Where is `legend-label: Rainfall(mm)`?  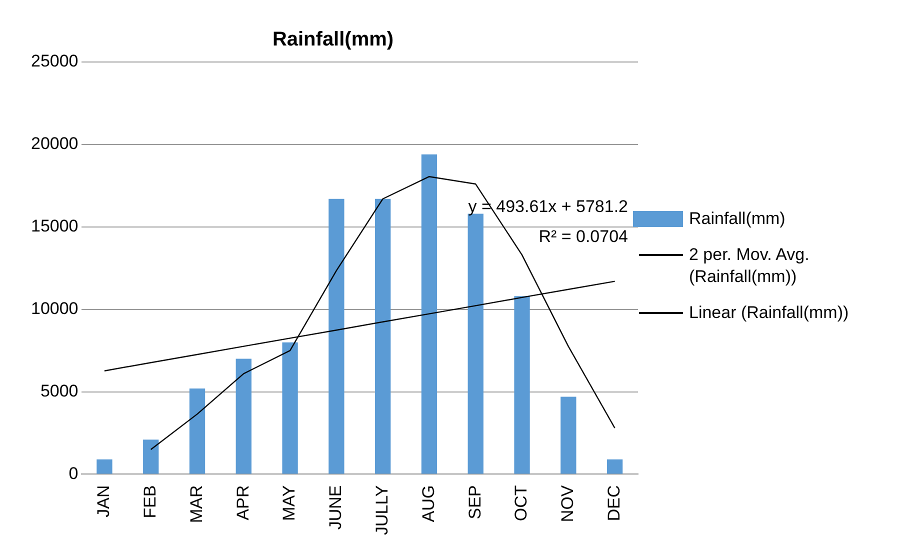
legend-label: Rainfall(mm) is located at coordinates (737, 219).